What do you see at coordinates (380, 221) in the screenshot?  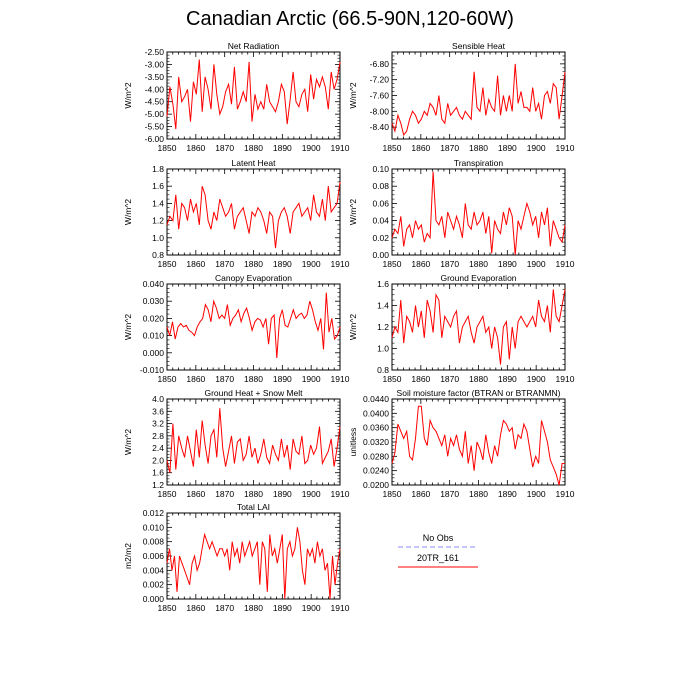 I see `y-tick-label: 0.04` at bounding box center [380, 221].